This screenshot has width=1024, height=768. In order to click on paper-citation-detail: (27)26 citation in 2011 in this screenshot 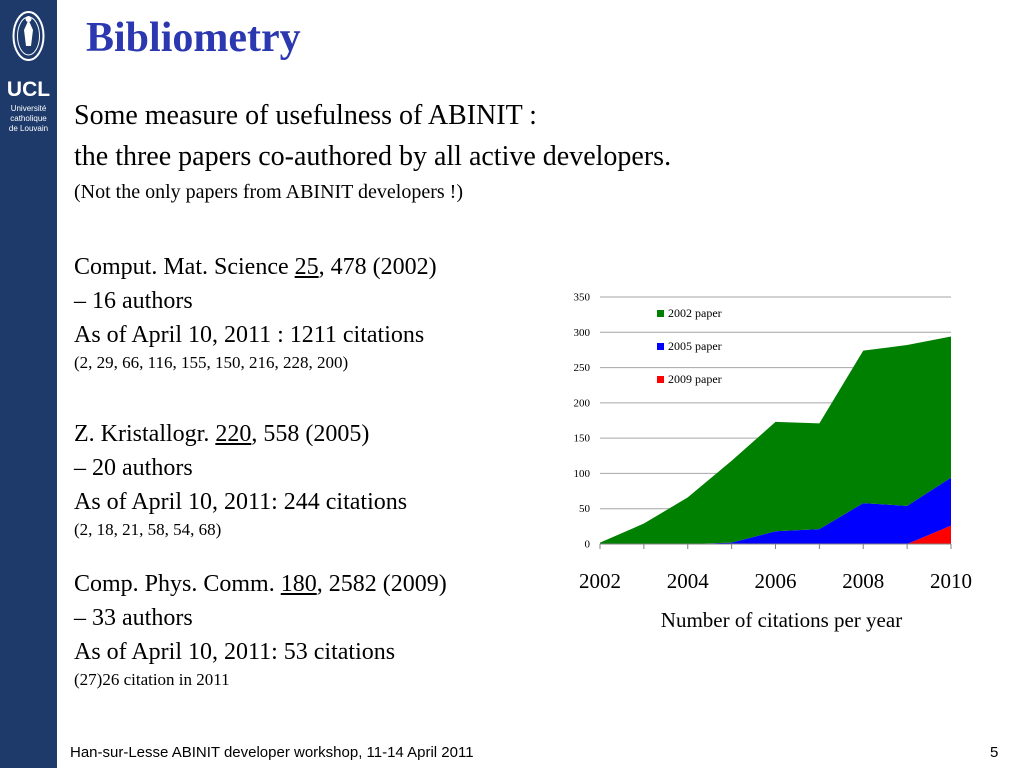, I will do `click(152, 679)`.